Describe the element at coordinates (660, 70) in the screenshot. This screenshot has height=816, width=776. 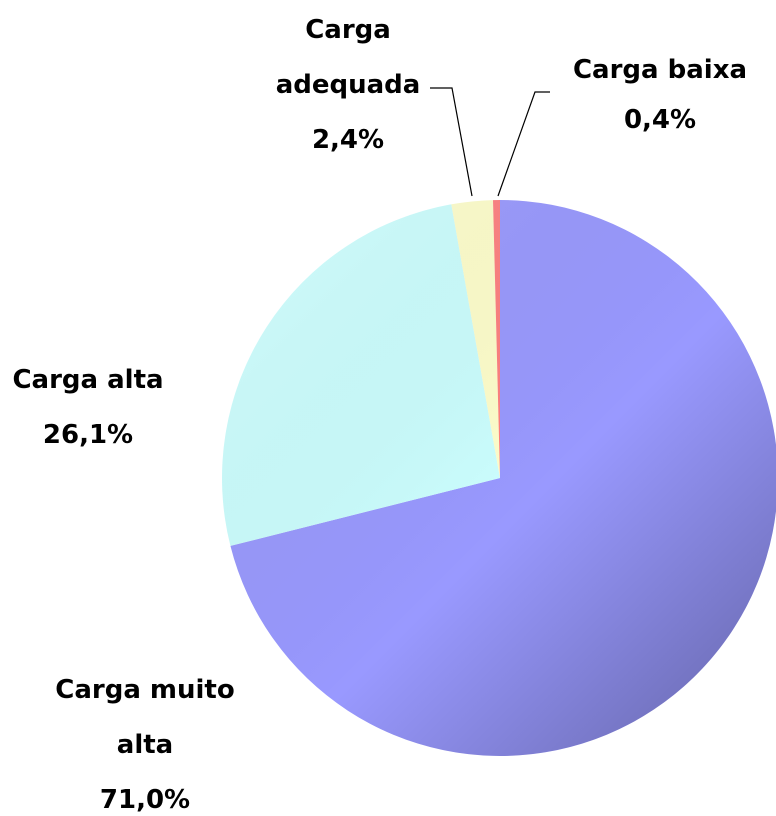
I see `category-label: Carga baixa` at that location.